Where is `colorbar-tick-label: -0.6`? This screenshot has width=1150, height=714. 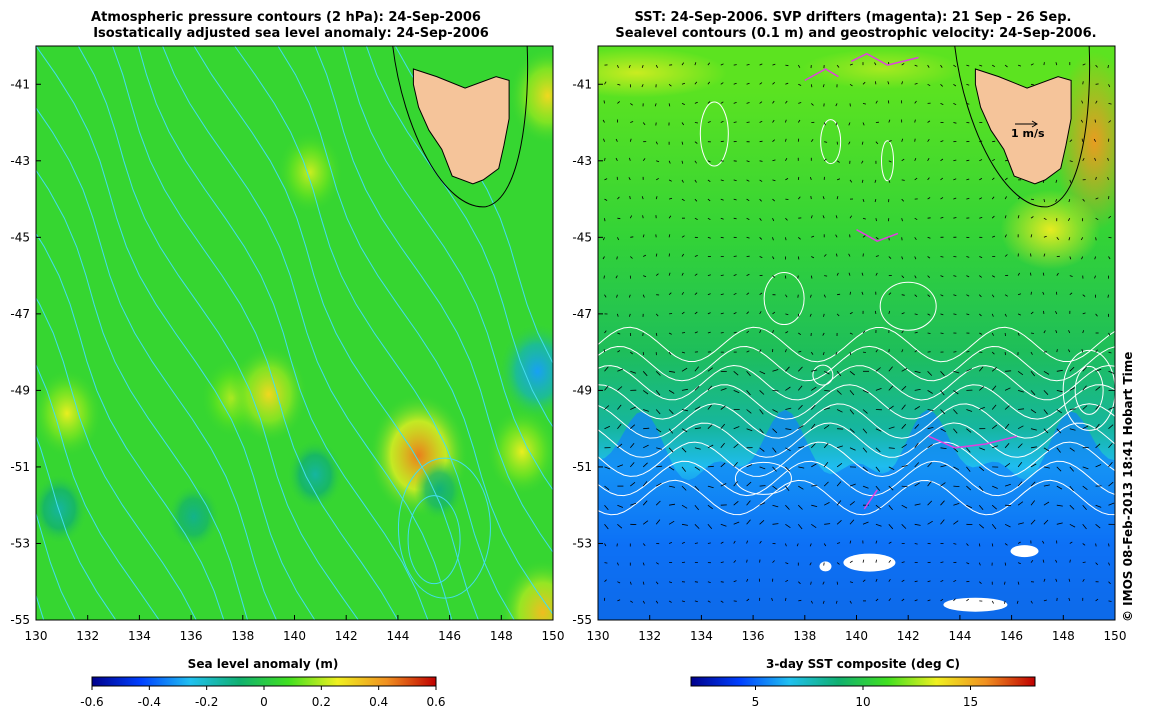
colorbar-tick-label: -0.6 is located at coordinates (91, 702).